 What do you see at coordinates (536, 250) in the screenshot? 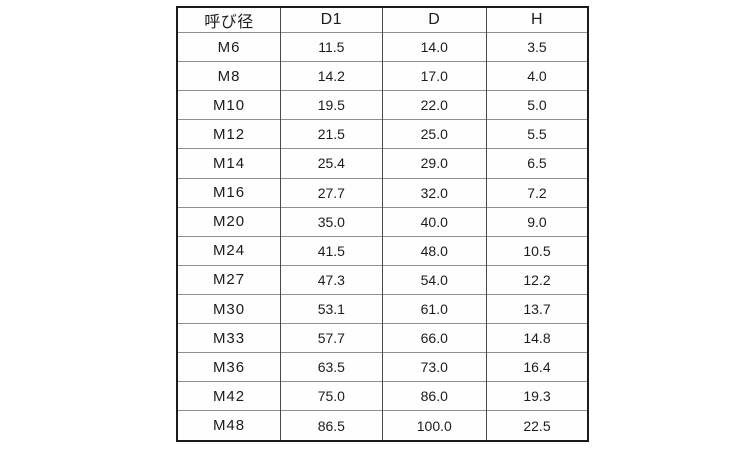
I see `dimension-value-cell: 10.5` at bounding box center [536, 250].